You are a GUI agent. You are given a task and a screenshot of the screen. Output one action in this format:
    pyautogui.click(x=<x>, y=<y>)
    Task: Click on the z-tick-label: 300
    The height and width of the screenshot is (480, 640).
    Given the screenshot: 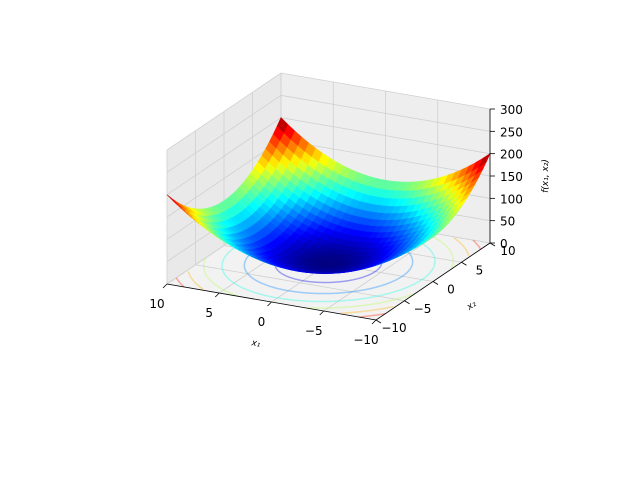 What is the action you would take?
    pyautogui.click(x=511, y=110)
    